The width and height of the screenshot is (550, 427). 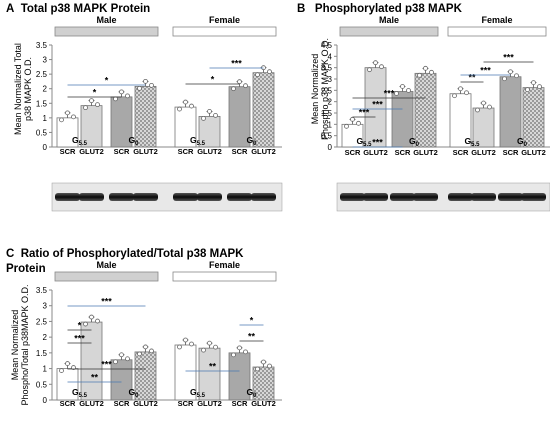 I want to click on condition-label: G0, so click(x=522, y=142).